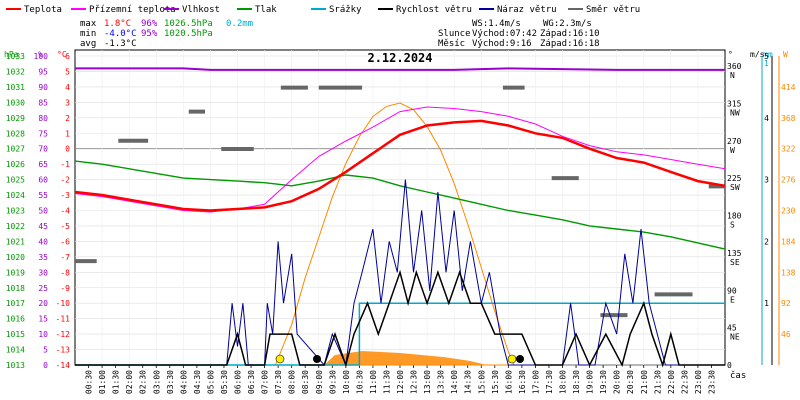  Describe the element at coordinates (730, 54) in the screenshot. I see `direction-unit: °` at that location.